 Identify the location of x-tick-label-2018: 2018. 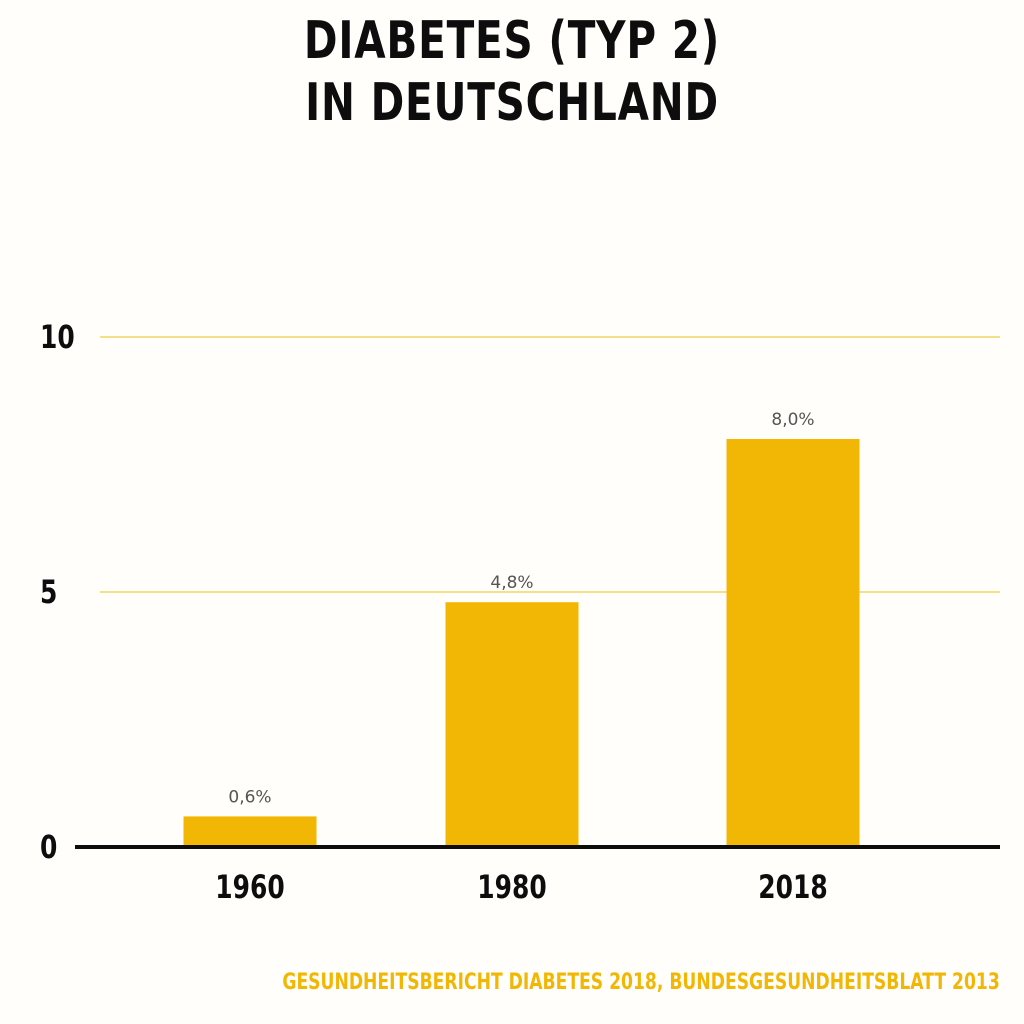
(792, 887).